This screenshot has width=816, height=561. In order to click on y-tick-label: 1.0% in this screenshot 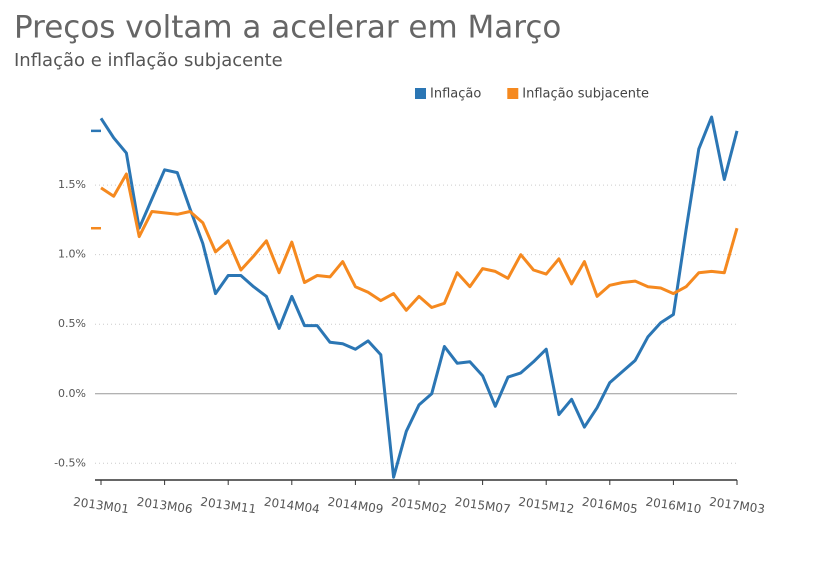, I will do `click(72, 254)`.